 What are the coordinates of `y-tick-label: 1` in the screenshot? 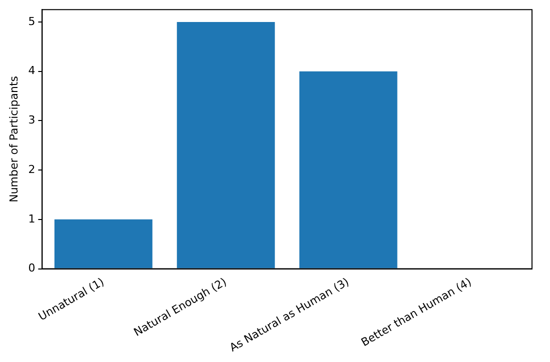 It's located at (32, 219).